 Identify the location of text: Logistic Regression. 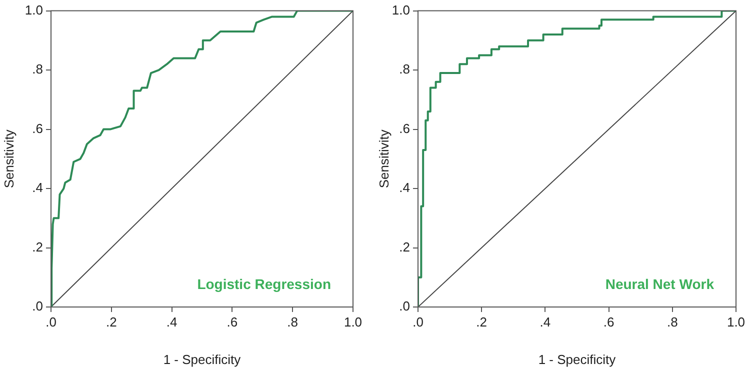
(264, 284).